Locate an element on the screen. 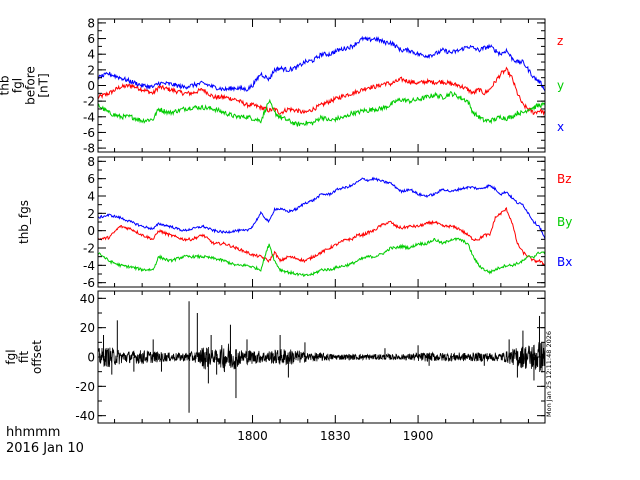 The width and height of the screenshot is (640, 480). time-label-format: hhmmm is located at coordinates (33, 432).